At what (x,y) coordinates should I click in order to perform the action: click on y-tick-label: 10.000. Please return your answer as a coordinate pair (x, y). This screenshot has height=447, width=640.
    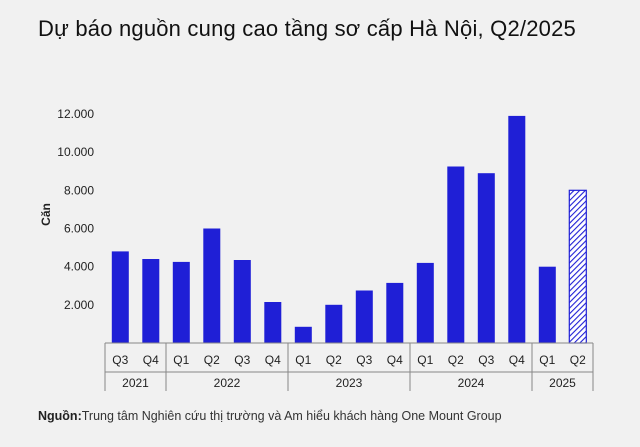
    Looking at the image, I should click on (75, 152).